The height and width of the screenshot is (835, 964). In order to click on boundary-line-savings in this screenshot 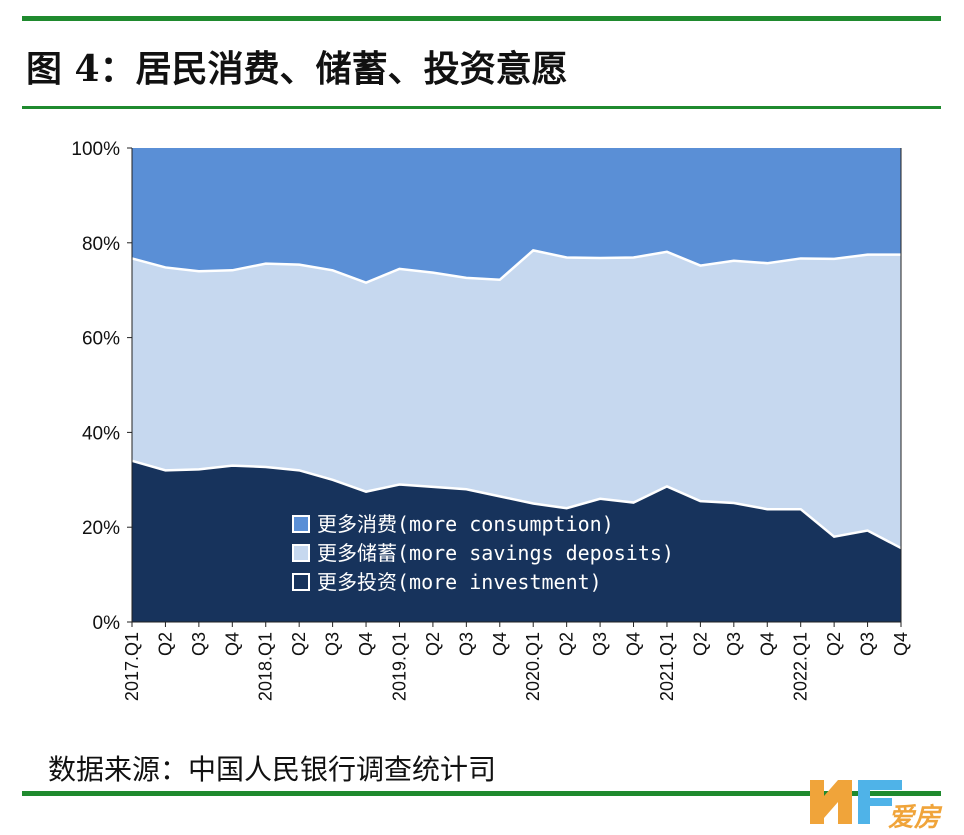, I will do `click(516, 266)`.